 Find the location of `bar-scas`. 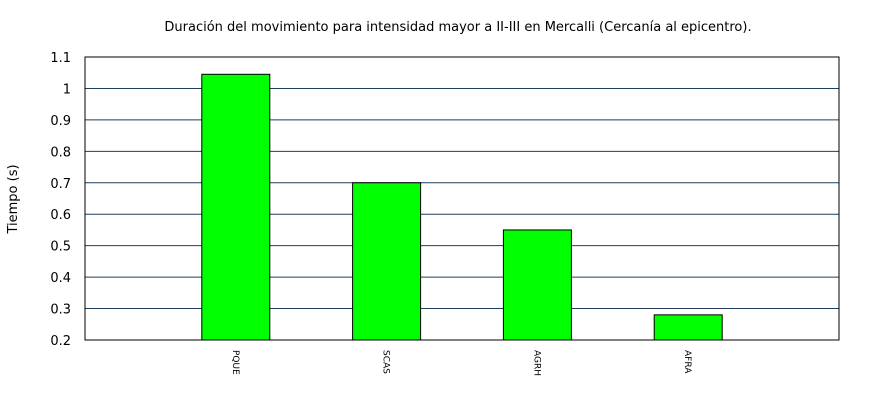

bar-scas is located at coordinates (387, 261).